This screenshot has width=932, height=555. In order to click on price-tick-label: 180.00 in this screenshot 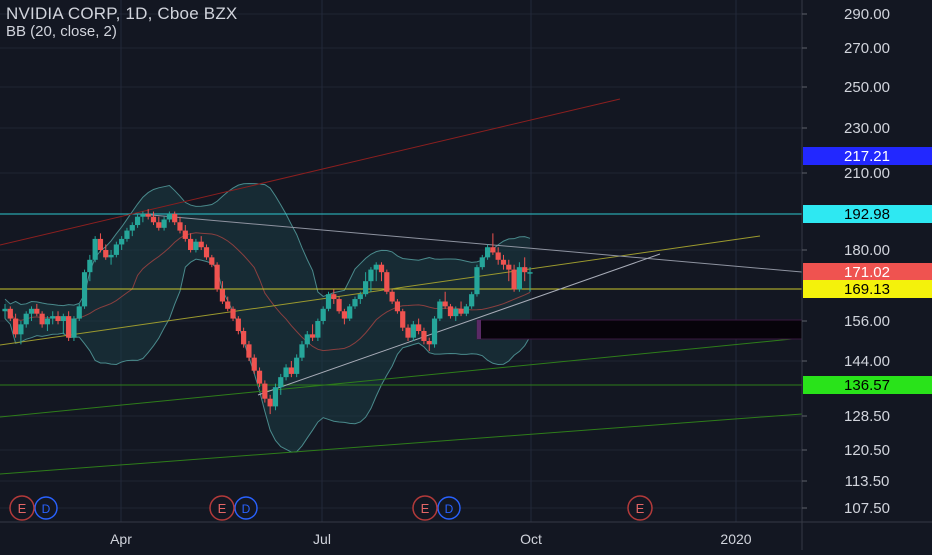, I will do `click(867, 250)`.